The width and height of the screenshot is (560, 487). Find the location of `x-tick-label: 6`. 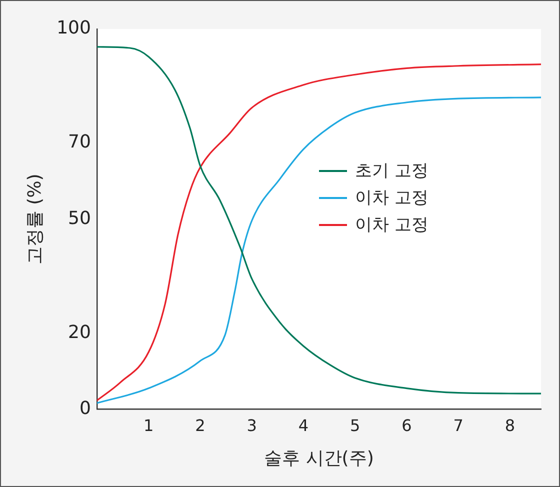

x-tick-label: 6 is located at coordinates (407, 425).